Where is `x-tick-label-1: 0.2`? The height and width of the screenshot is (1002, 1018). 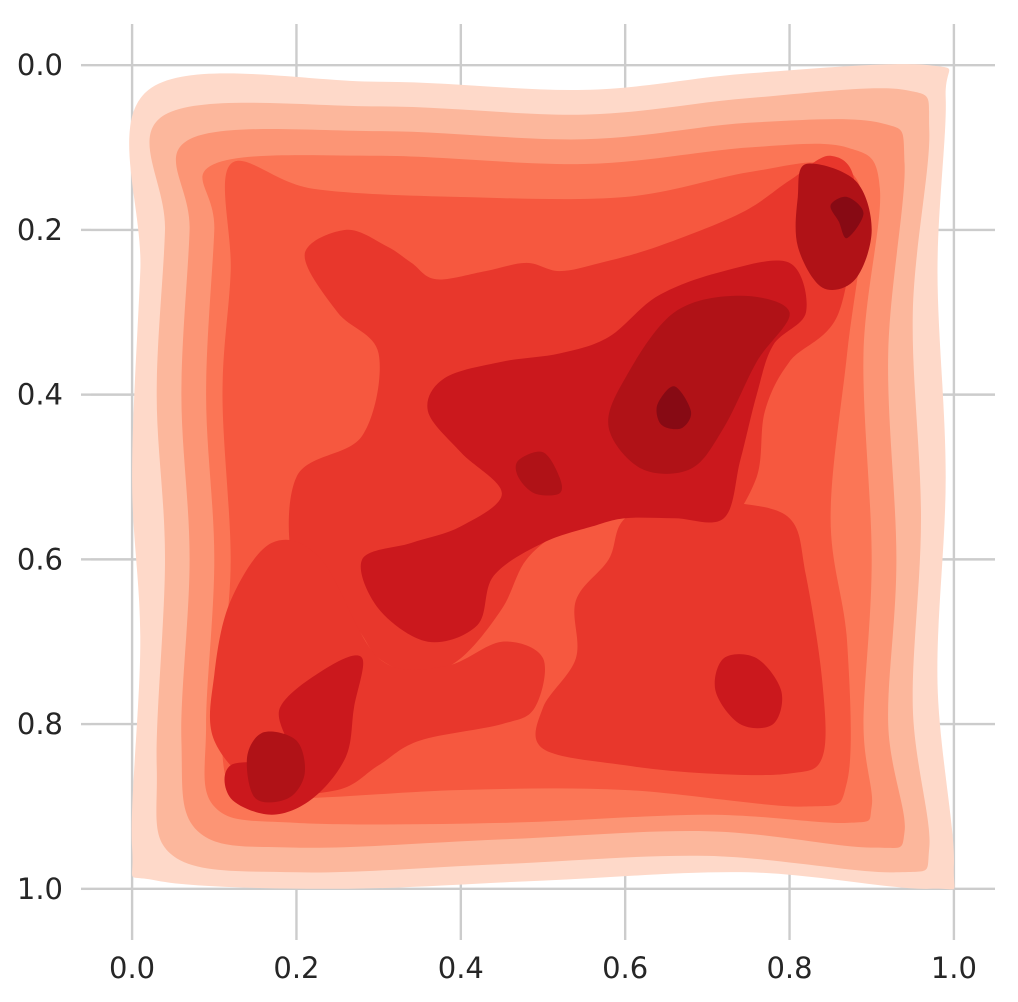
x-tick-label-1: 0.2 is located at coordinates (296, 968).